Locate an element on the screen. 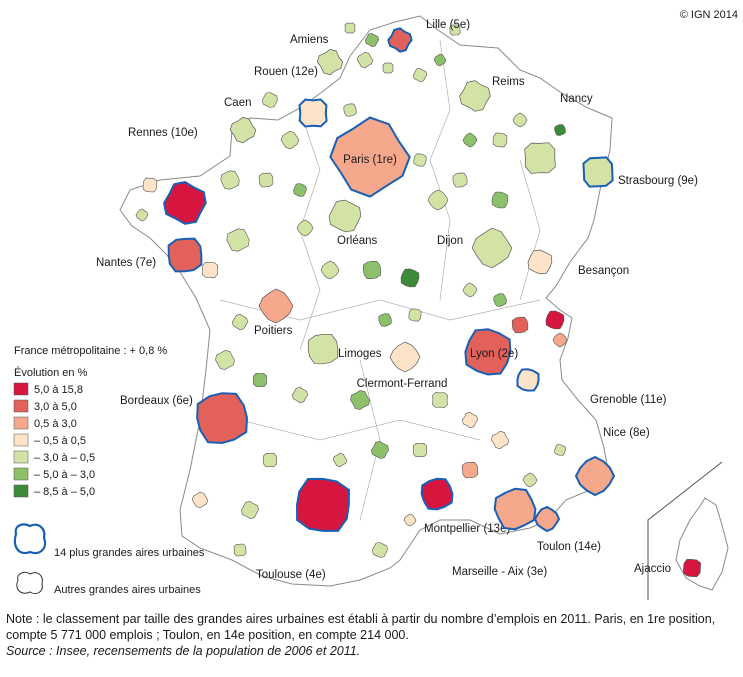 The width and height of the screenshot is (743, 677). city-area-bordeaux is located at coordinates (222, 418).